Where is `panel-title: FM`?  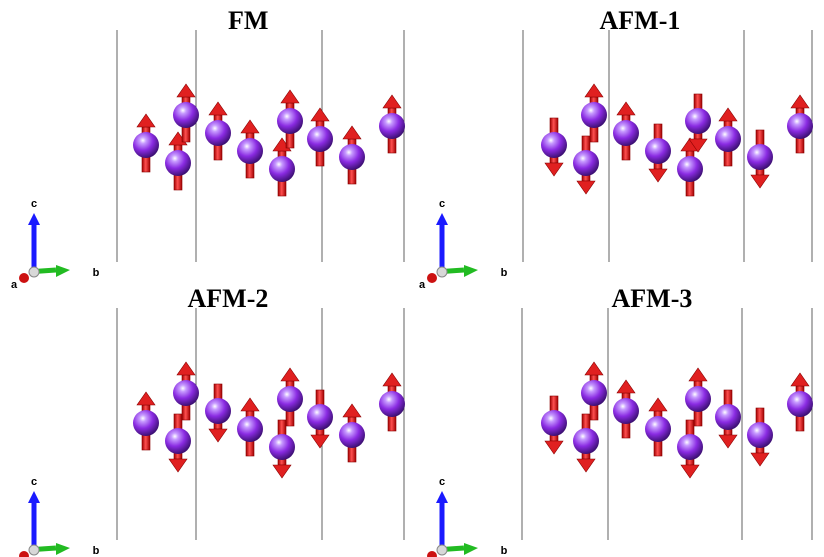 panel-title: FM is located at coordinates (248, 20).